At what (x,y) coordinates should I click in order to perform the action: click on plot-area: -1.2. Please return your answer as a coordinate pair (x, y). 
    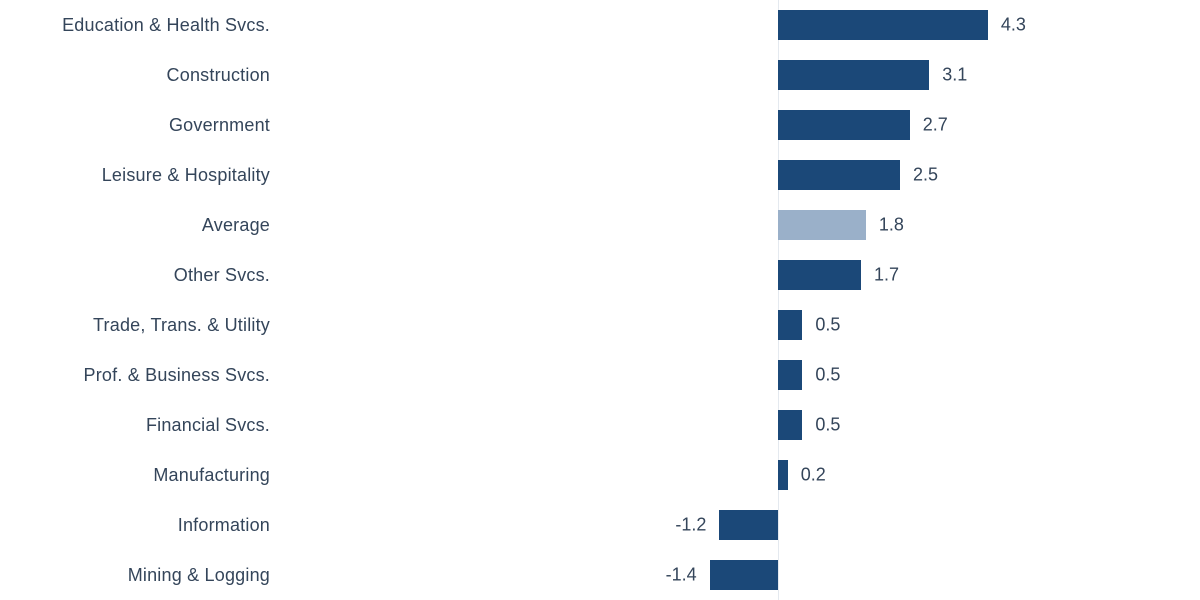
    Looking at the image, I should click on (735, 525).